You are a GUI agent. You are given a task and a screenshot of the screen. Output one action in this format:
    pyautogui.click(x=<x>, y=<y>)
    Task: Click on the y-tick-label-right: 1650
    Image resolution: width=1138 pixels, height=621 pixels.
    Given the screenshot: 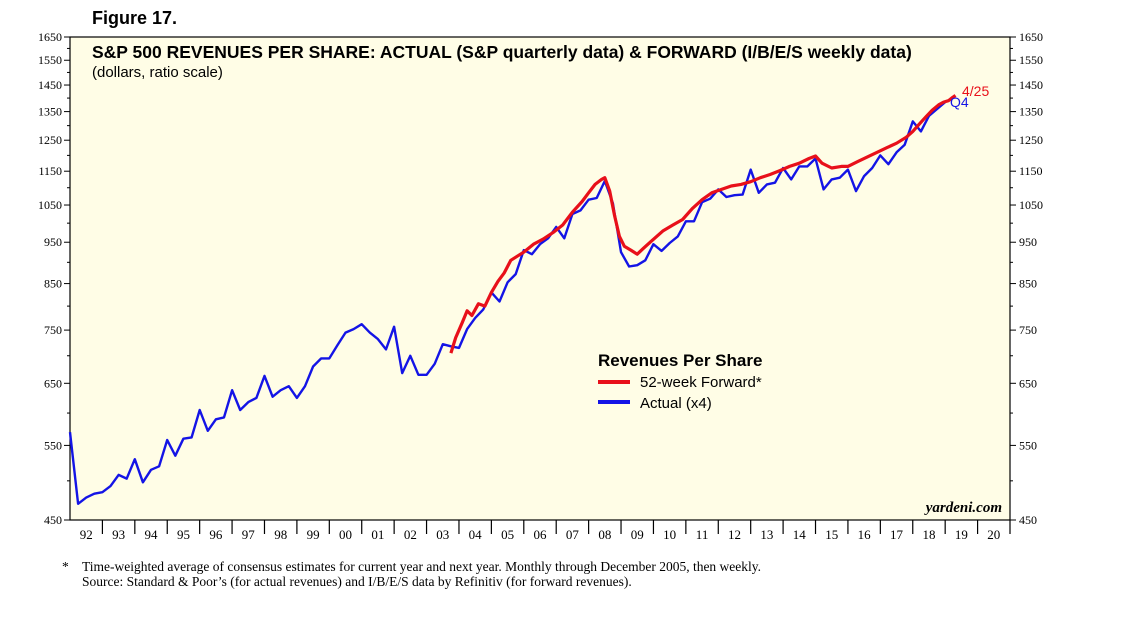 What is the action you would take?
    pyautogui.click(x=1031, y=37)
    